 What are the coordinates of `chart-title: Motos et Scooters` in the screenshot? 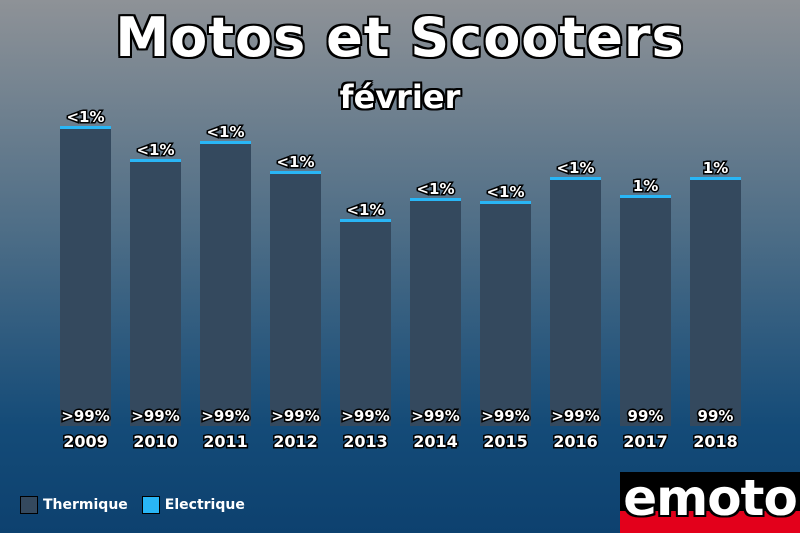 It's located at (400, 37).